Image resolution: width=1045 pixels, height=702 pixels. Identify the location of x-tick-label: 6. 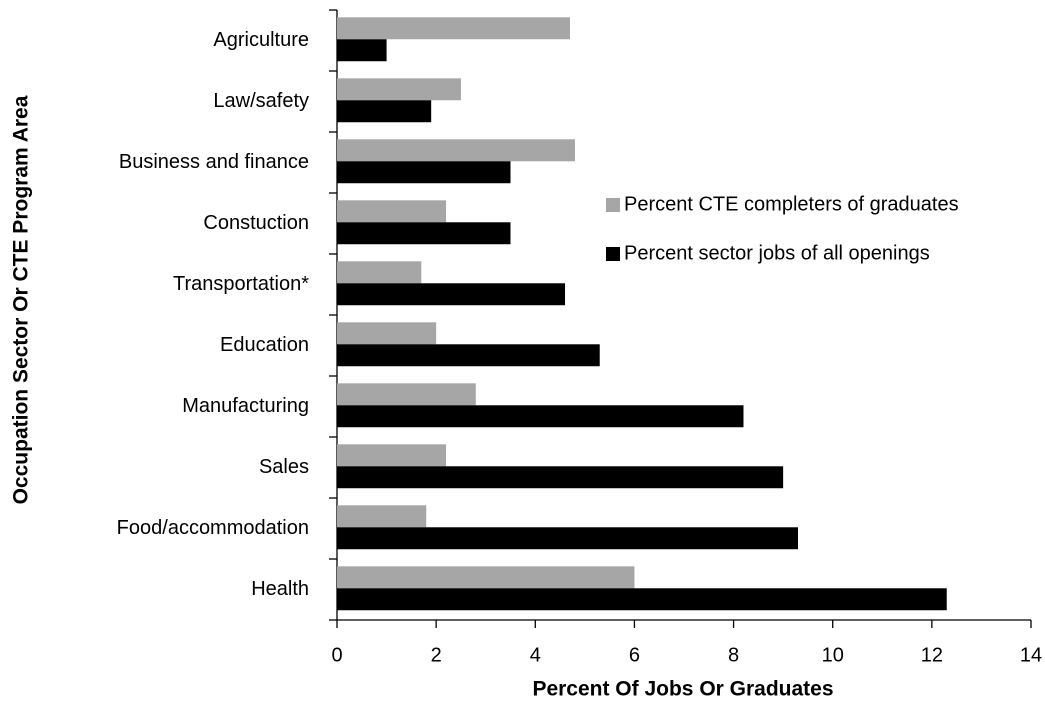
(634, 655).